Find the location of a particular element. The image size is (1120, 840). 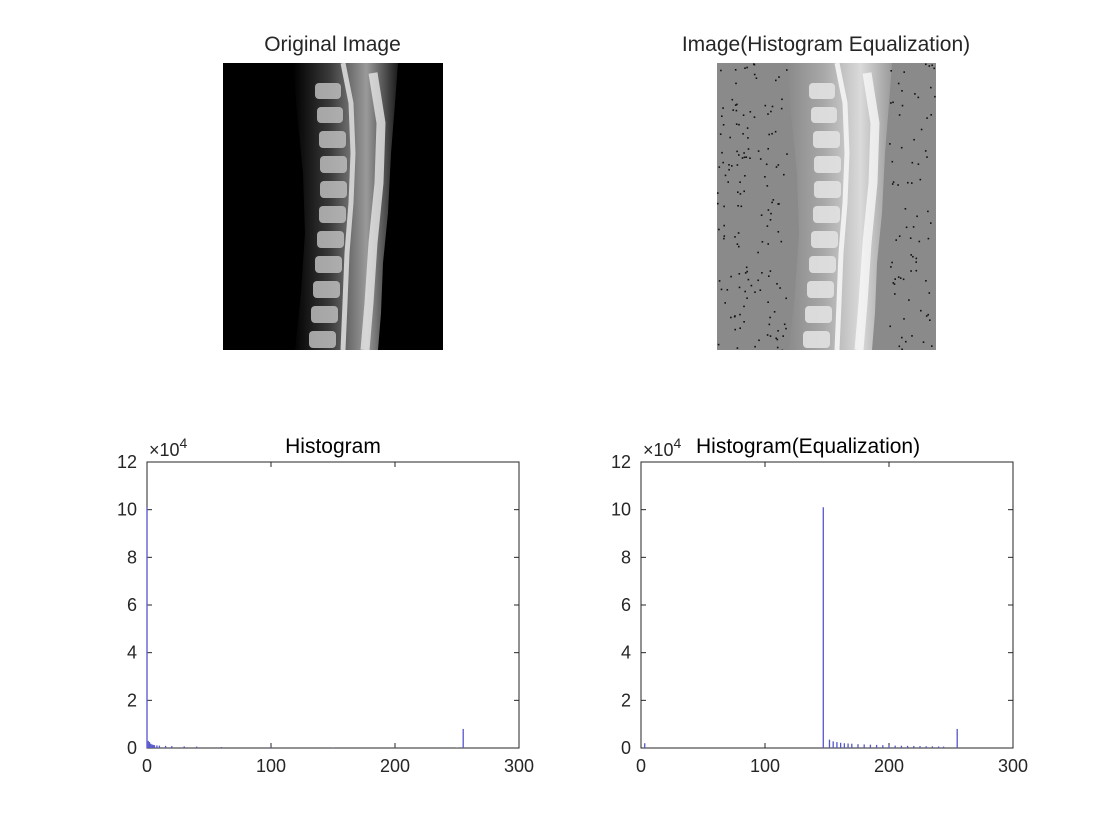

original-spine-drawing is located at coordinates (345, 206).